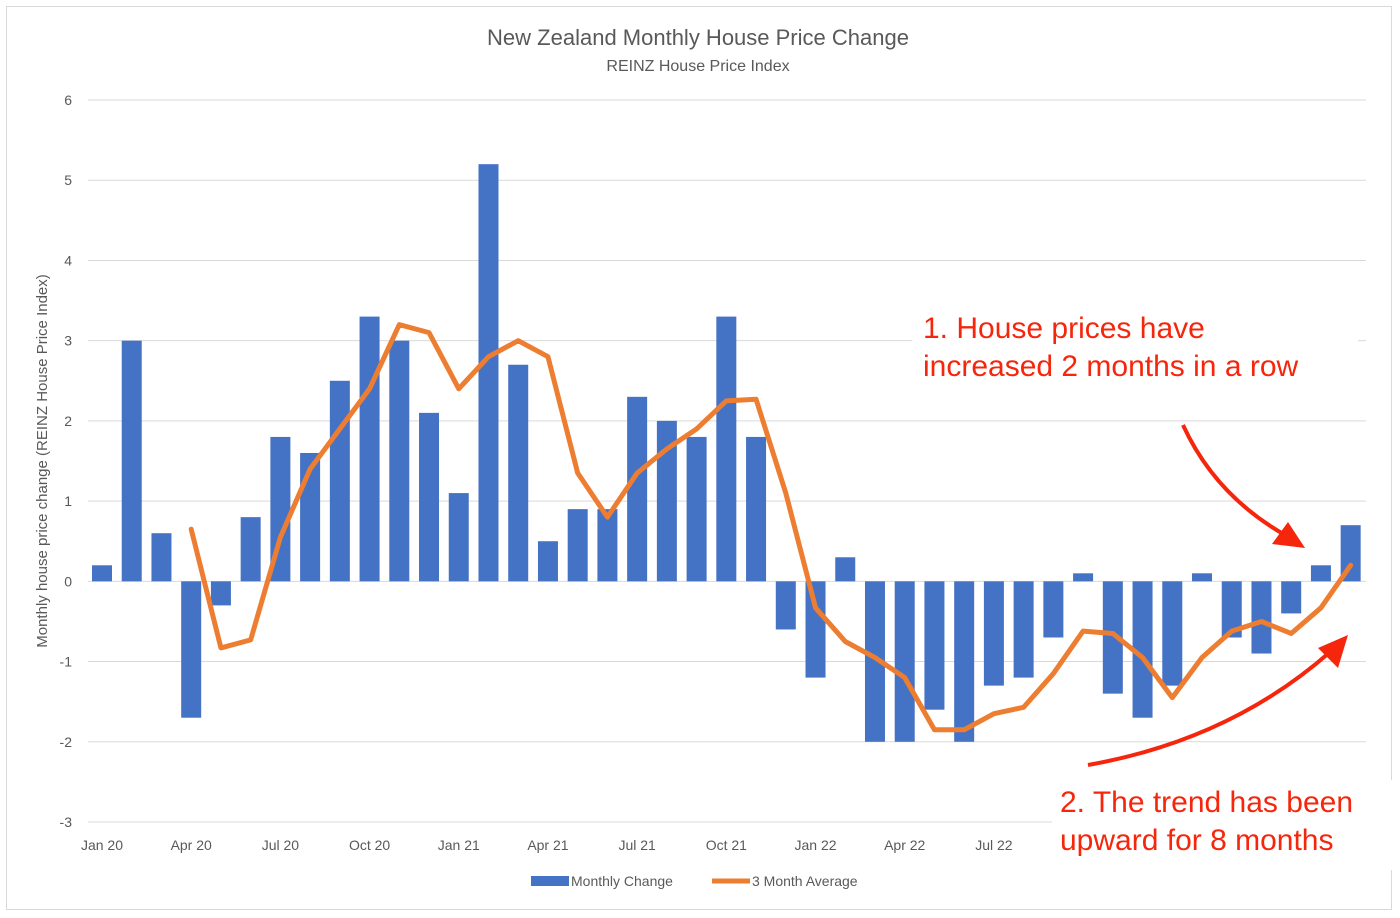  What do you see at coordinates (1206, 802) in the screenshot?
I see `annotation-text: 2. The trend has been` at bounding box center [1206, 802].